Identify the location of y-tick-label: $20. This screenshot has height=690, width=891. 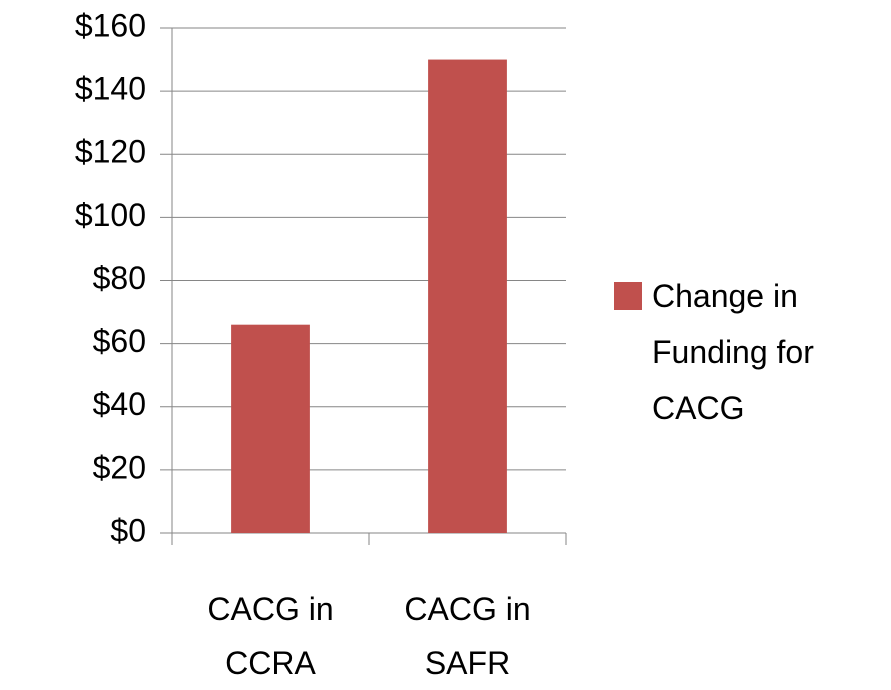
(119, 467).